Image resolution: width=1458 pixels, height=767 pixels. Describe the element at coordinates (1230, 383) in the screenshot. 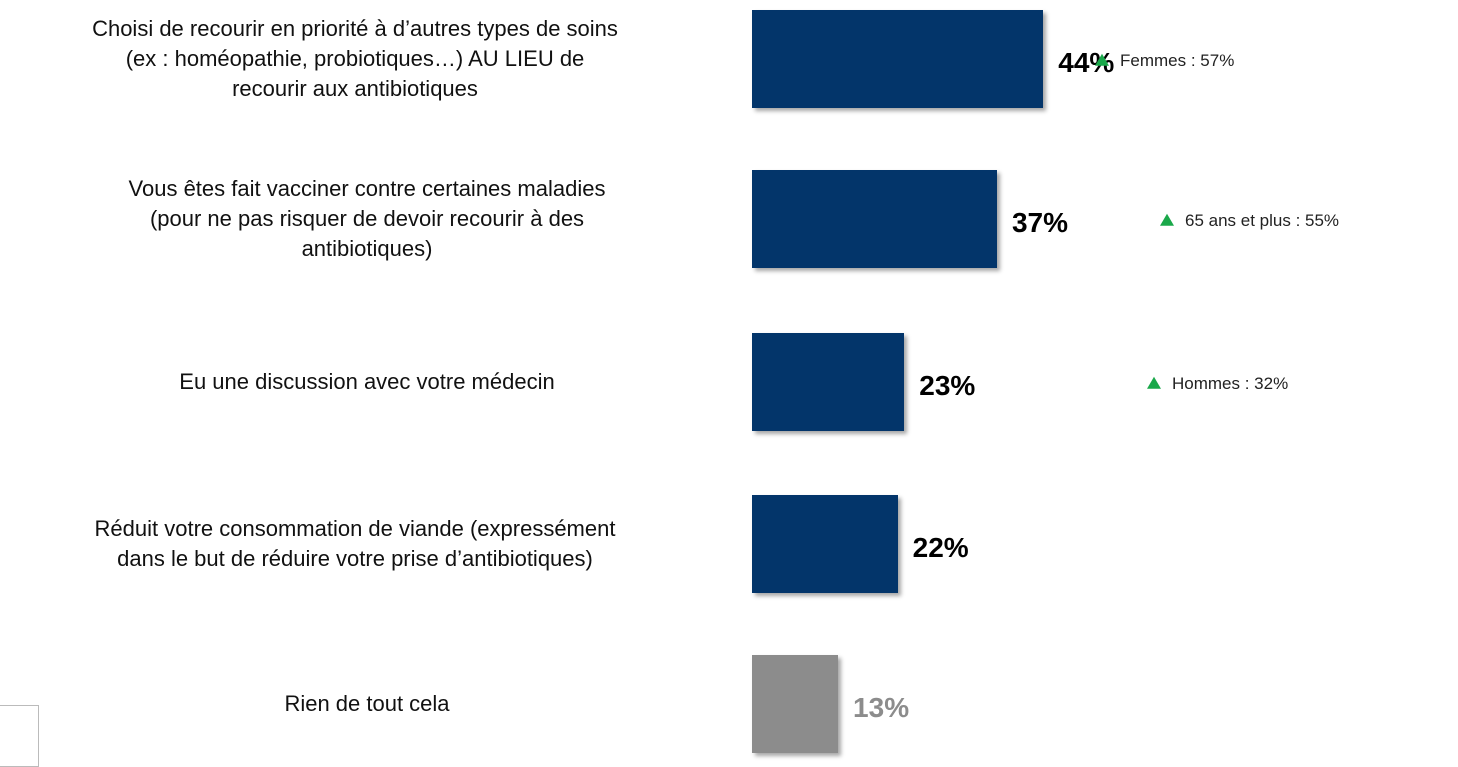

I see `annotation: Hommes : 32%` at that location.